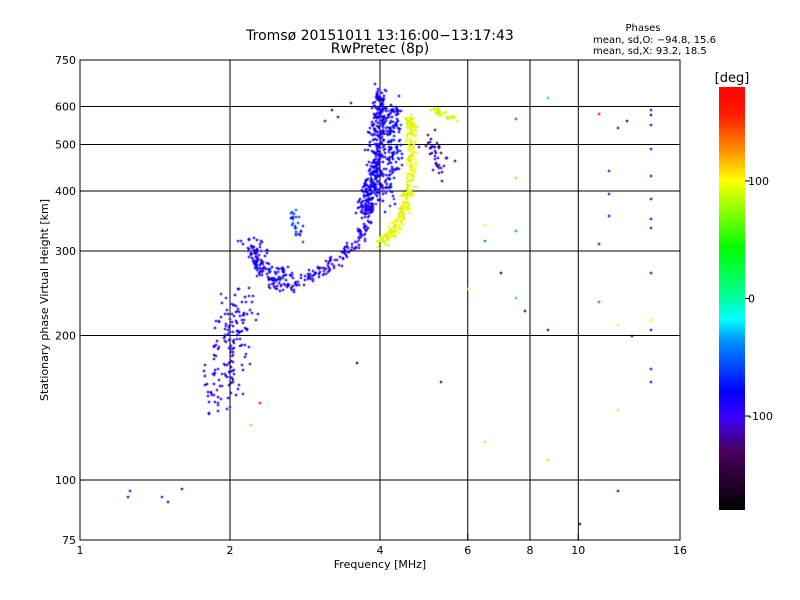 This screenshot has height=600, width=800. What do you see at coordinates (760, 416) in the screenshot?
I see `colorbar-tick-label: -100` at bounding box center [760, 416].